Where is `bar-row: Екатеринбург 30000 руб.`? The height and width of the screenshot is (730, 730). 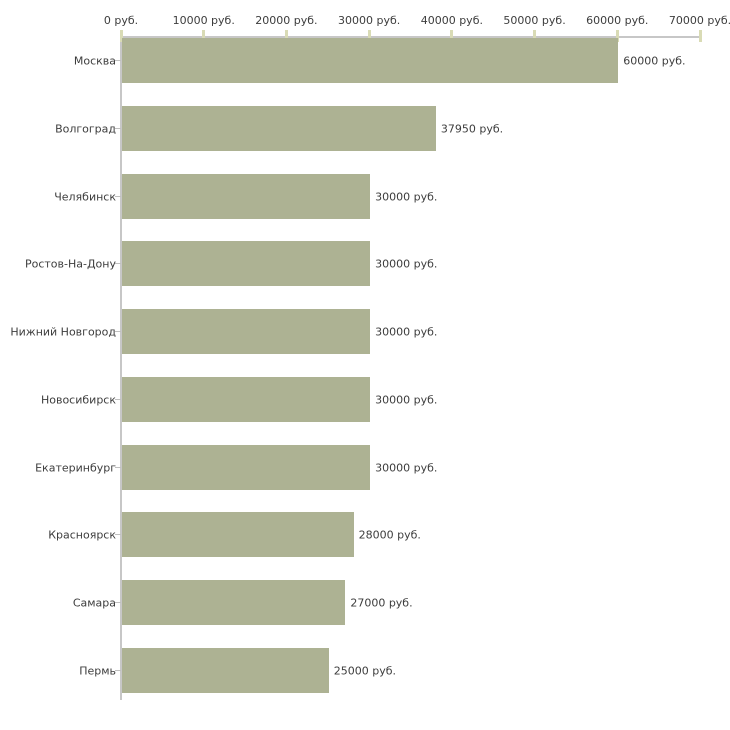
bar-row: Екатеринбург 30000 руб. is located at coordinates (365, 467).